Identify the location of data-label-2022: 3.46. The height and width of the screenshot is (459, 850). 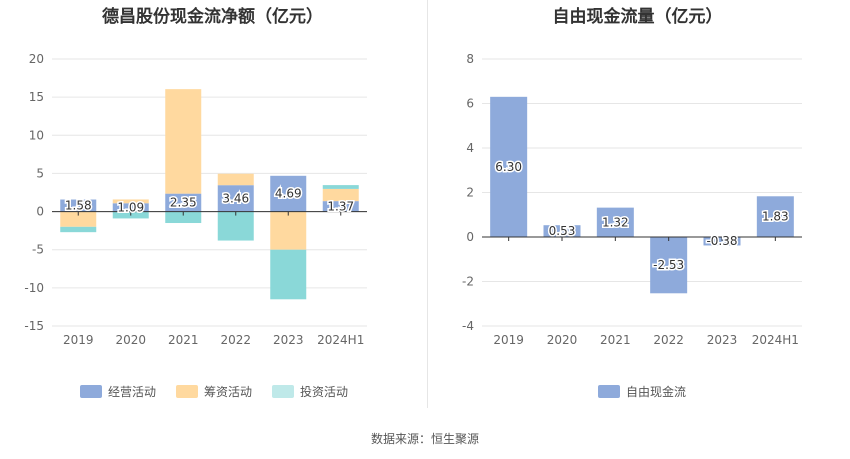
(235, 198).